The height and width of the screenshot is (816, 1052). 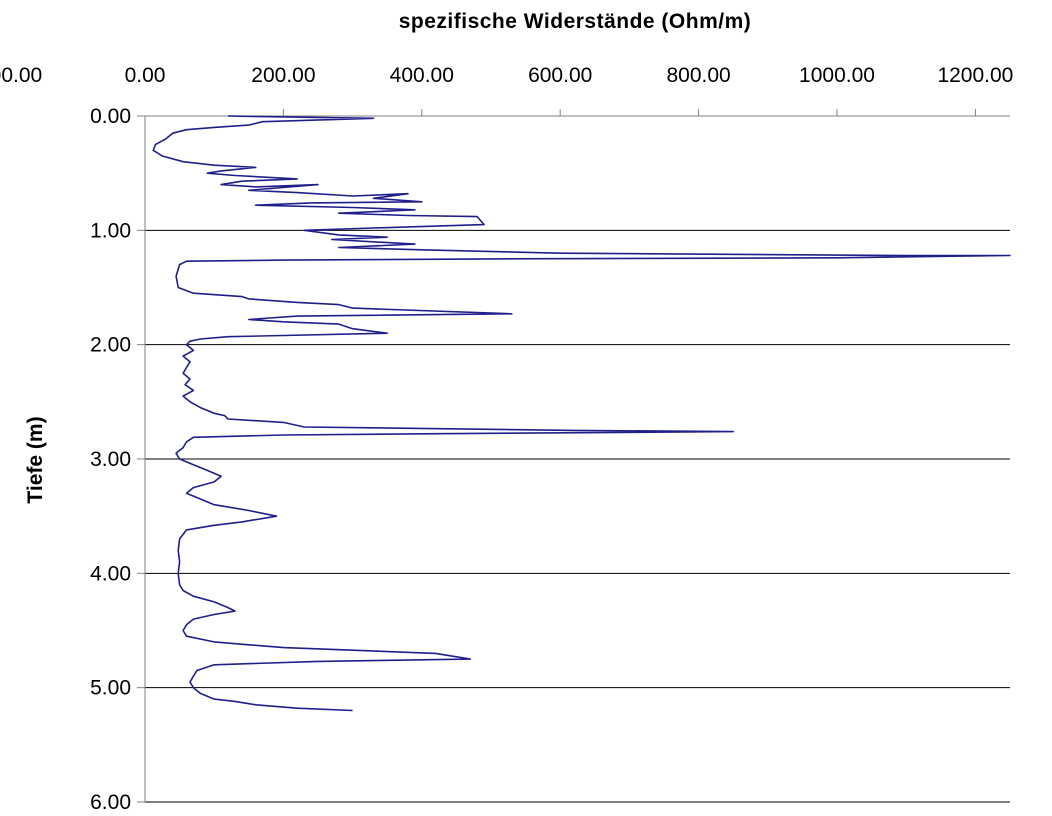 What do you see at coordinates (110, 345) in the screenshot?
I see `y-tick-label: 2.00` at bounding box center [110, 345].